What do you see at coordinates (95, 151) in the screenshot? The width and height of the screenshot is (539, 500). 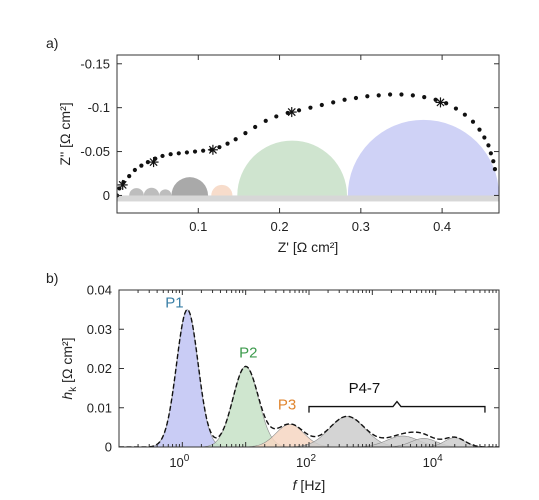 I see `y-tick-label: -0.05` at bounding box center [95, 151].